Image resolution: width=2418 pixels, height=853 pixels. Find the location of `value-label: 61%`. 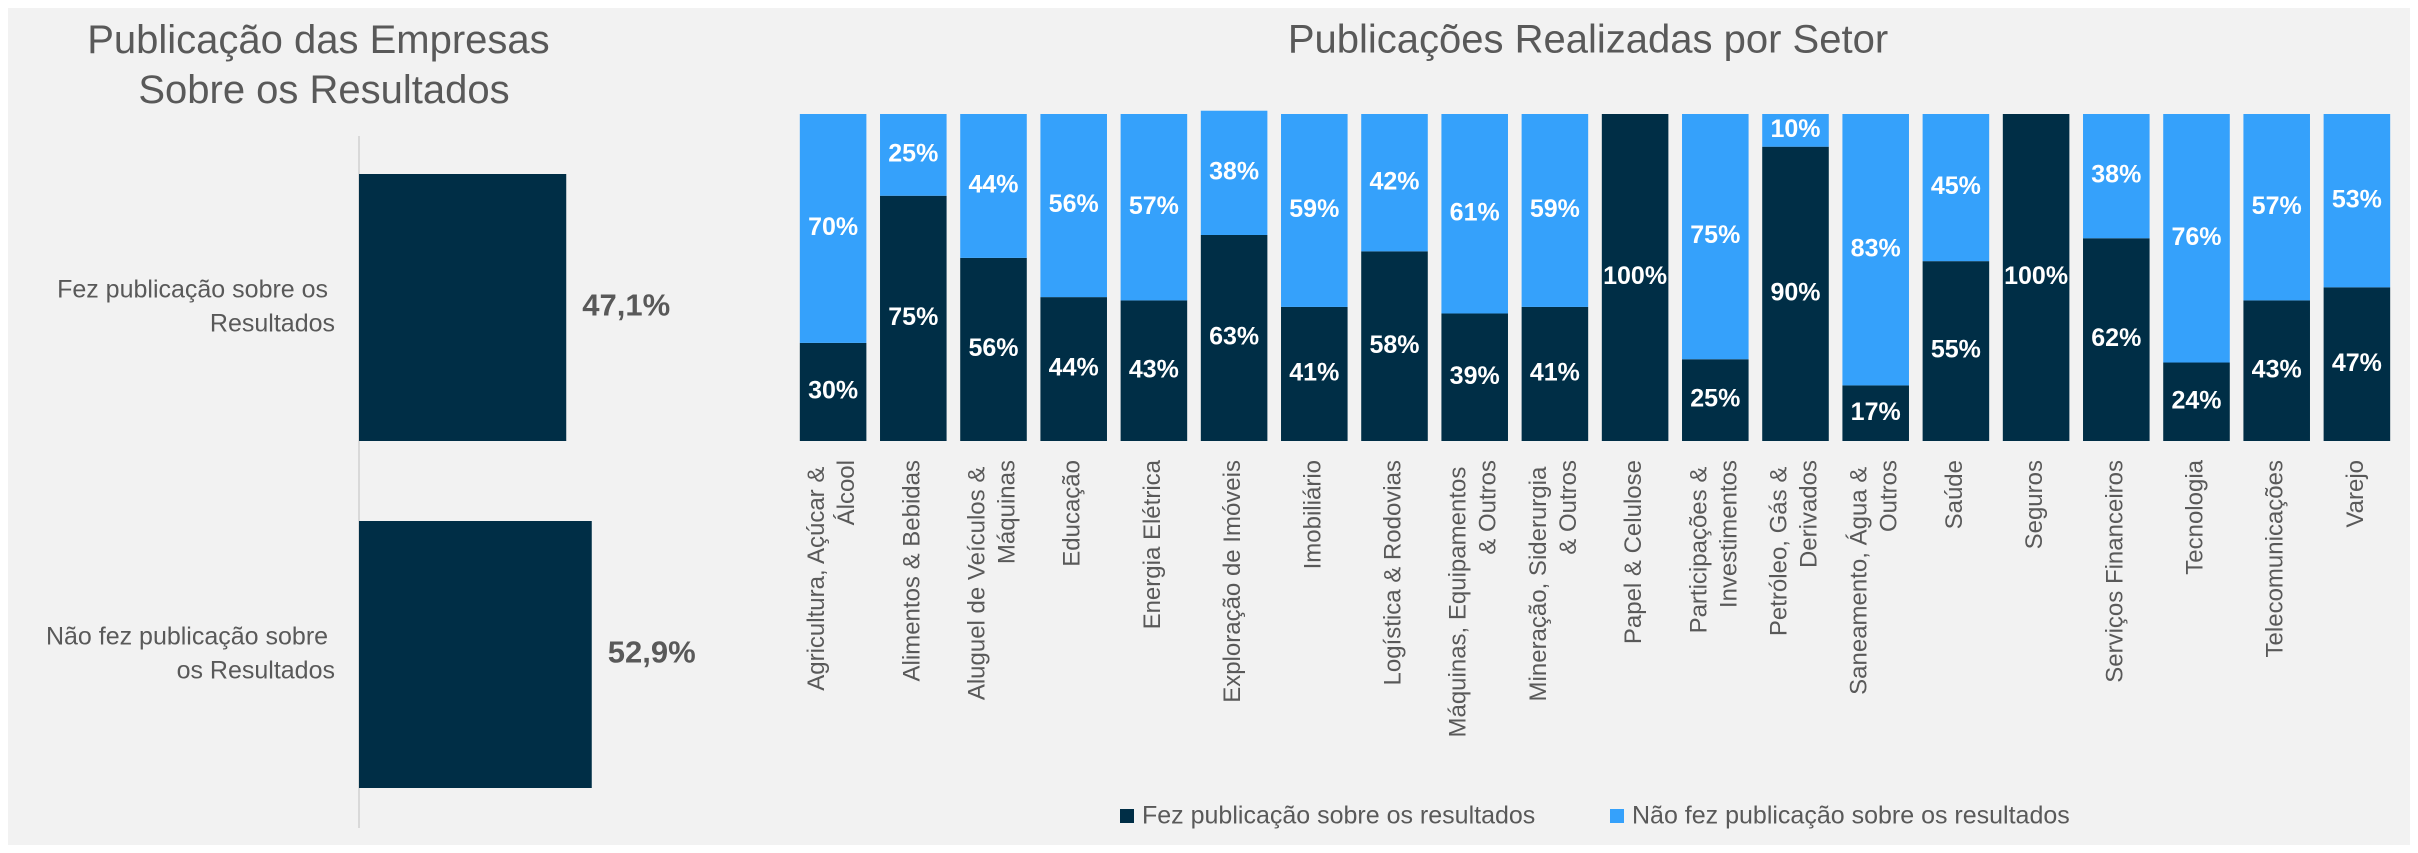

value-label: 61% is located at coordinates (1475, 212).